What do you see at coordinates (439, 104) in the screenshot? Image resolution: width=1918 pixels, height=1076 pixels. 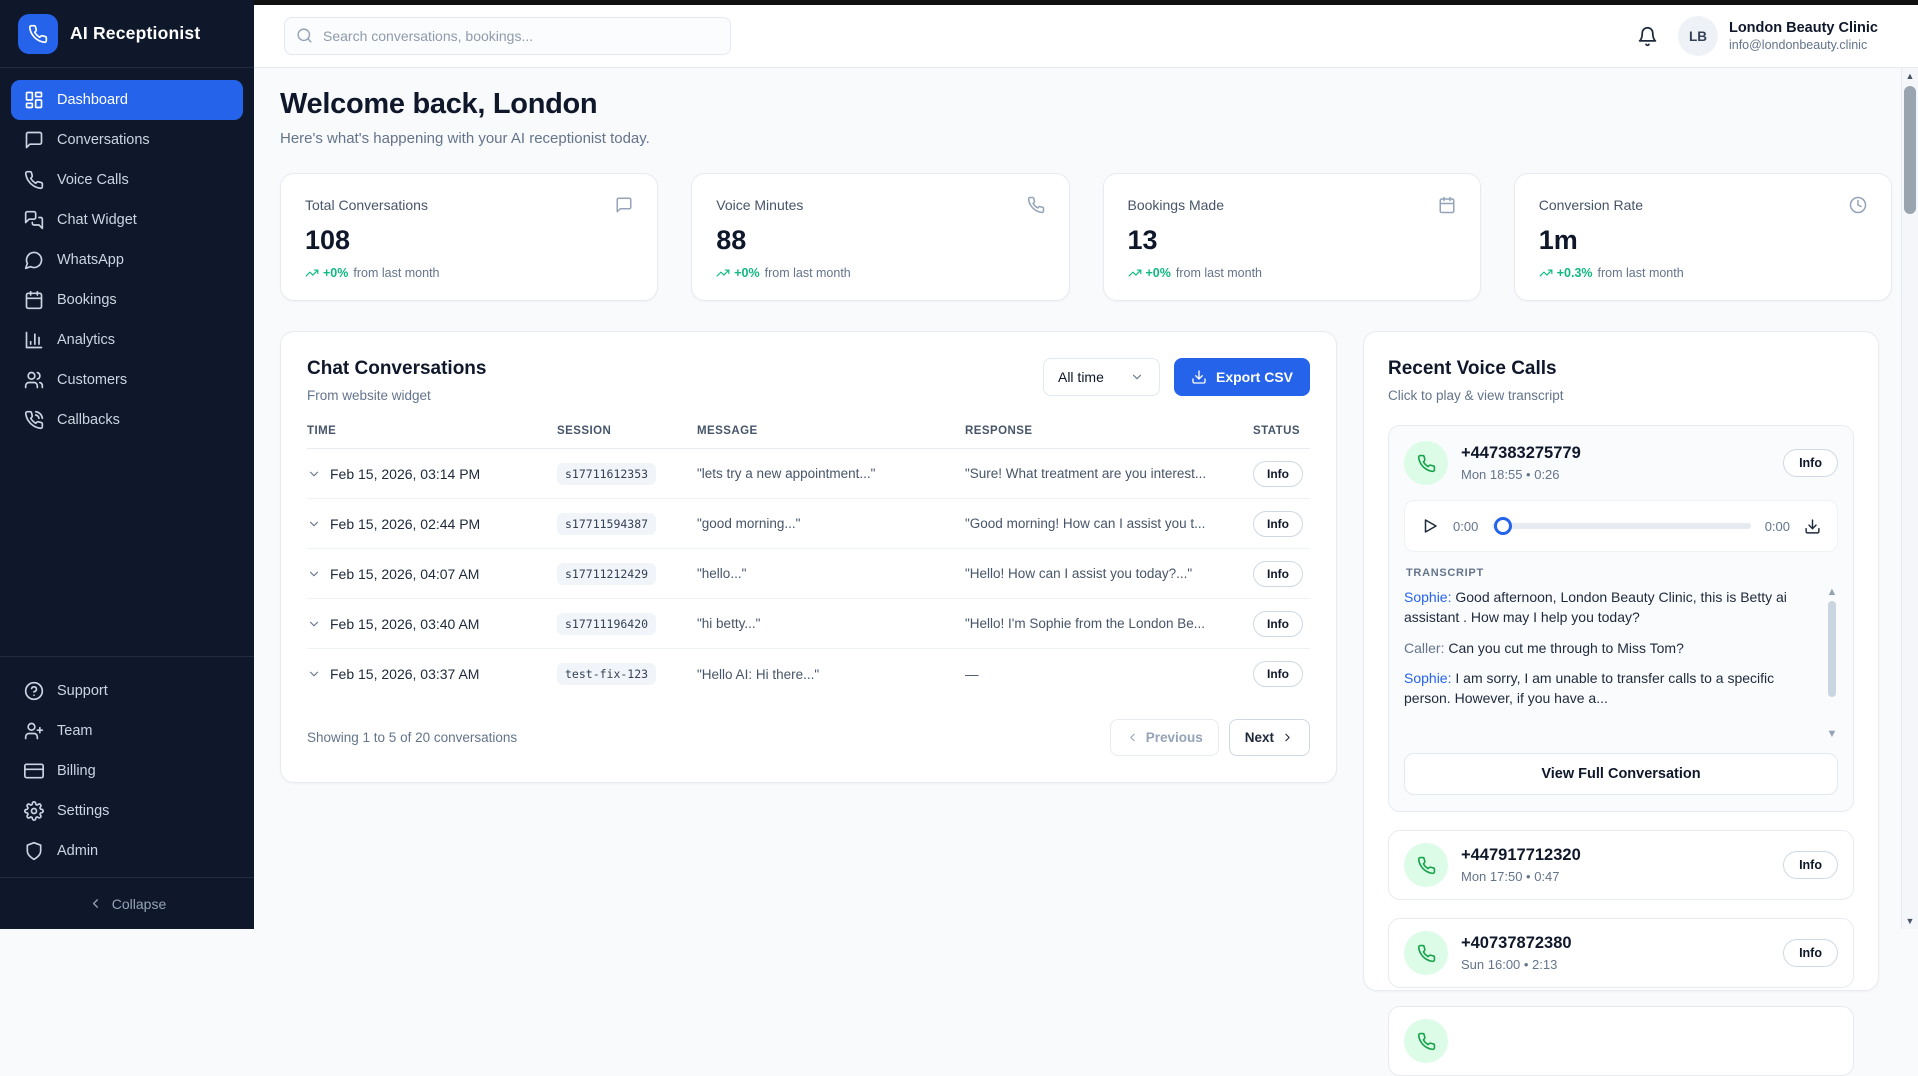 I see `page-title: Welcome back, London` at bounding box center [439, 104].